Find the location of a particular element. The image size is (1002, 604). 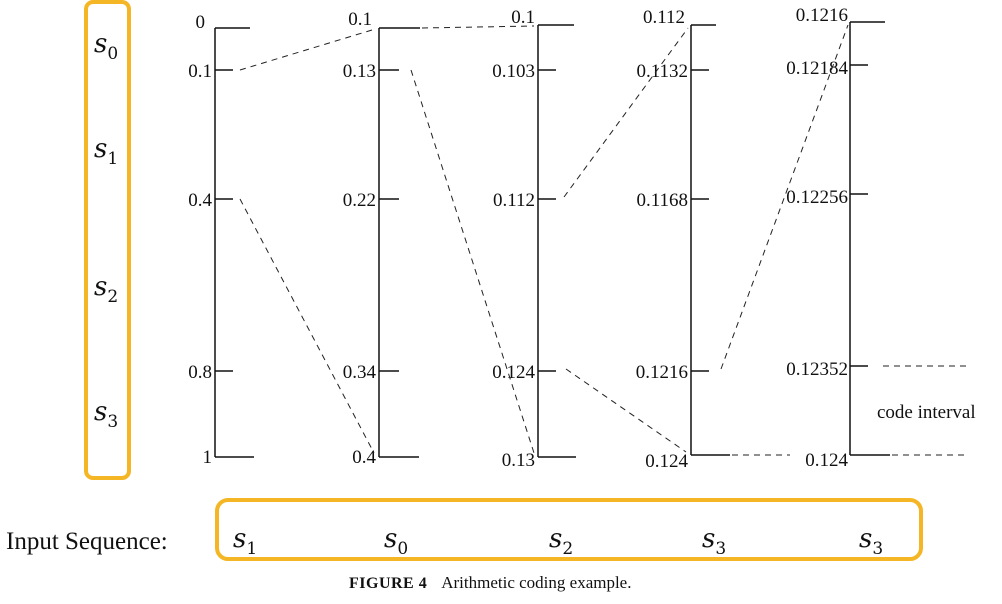

input-sequence-box is located at coordinates (569, 529).